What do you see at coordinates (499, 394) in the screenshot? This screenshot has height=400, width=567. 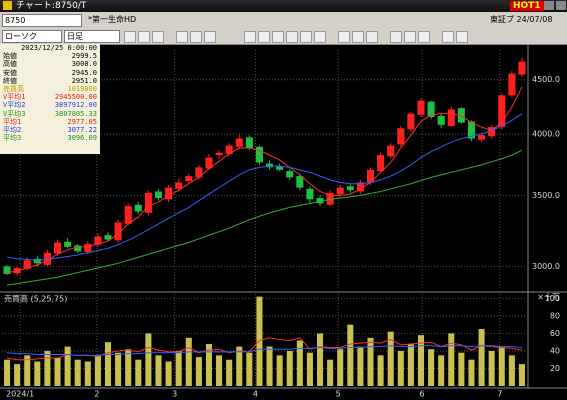 I see `x-tick-label: 7` at bounding box center [499, 394].